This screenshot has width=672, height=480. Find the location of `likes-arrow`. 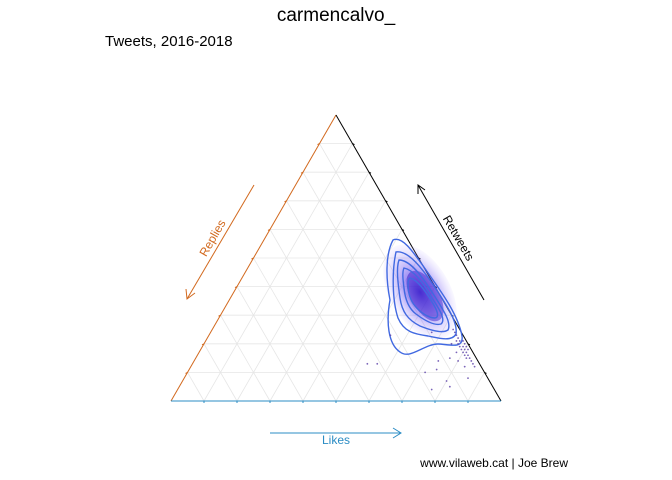

likes-arrow is located at coordinates (336, 433).